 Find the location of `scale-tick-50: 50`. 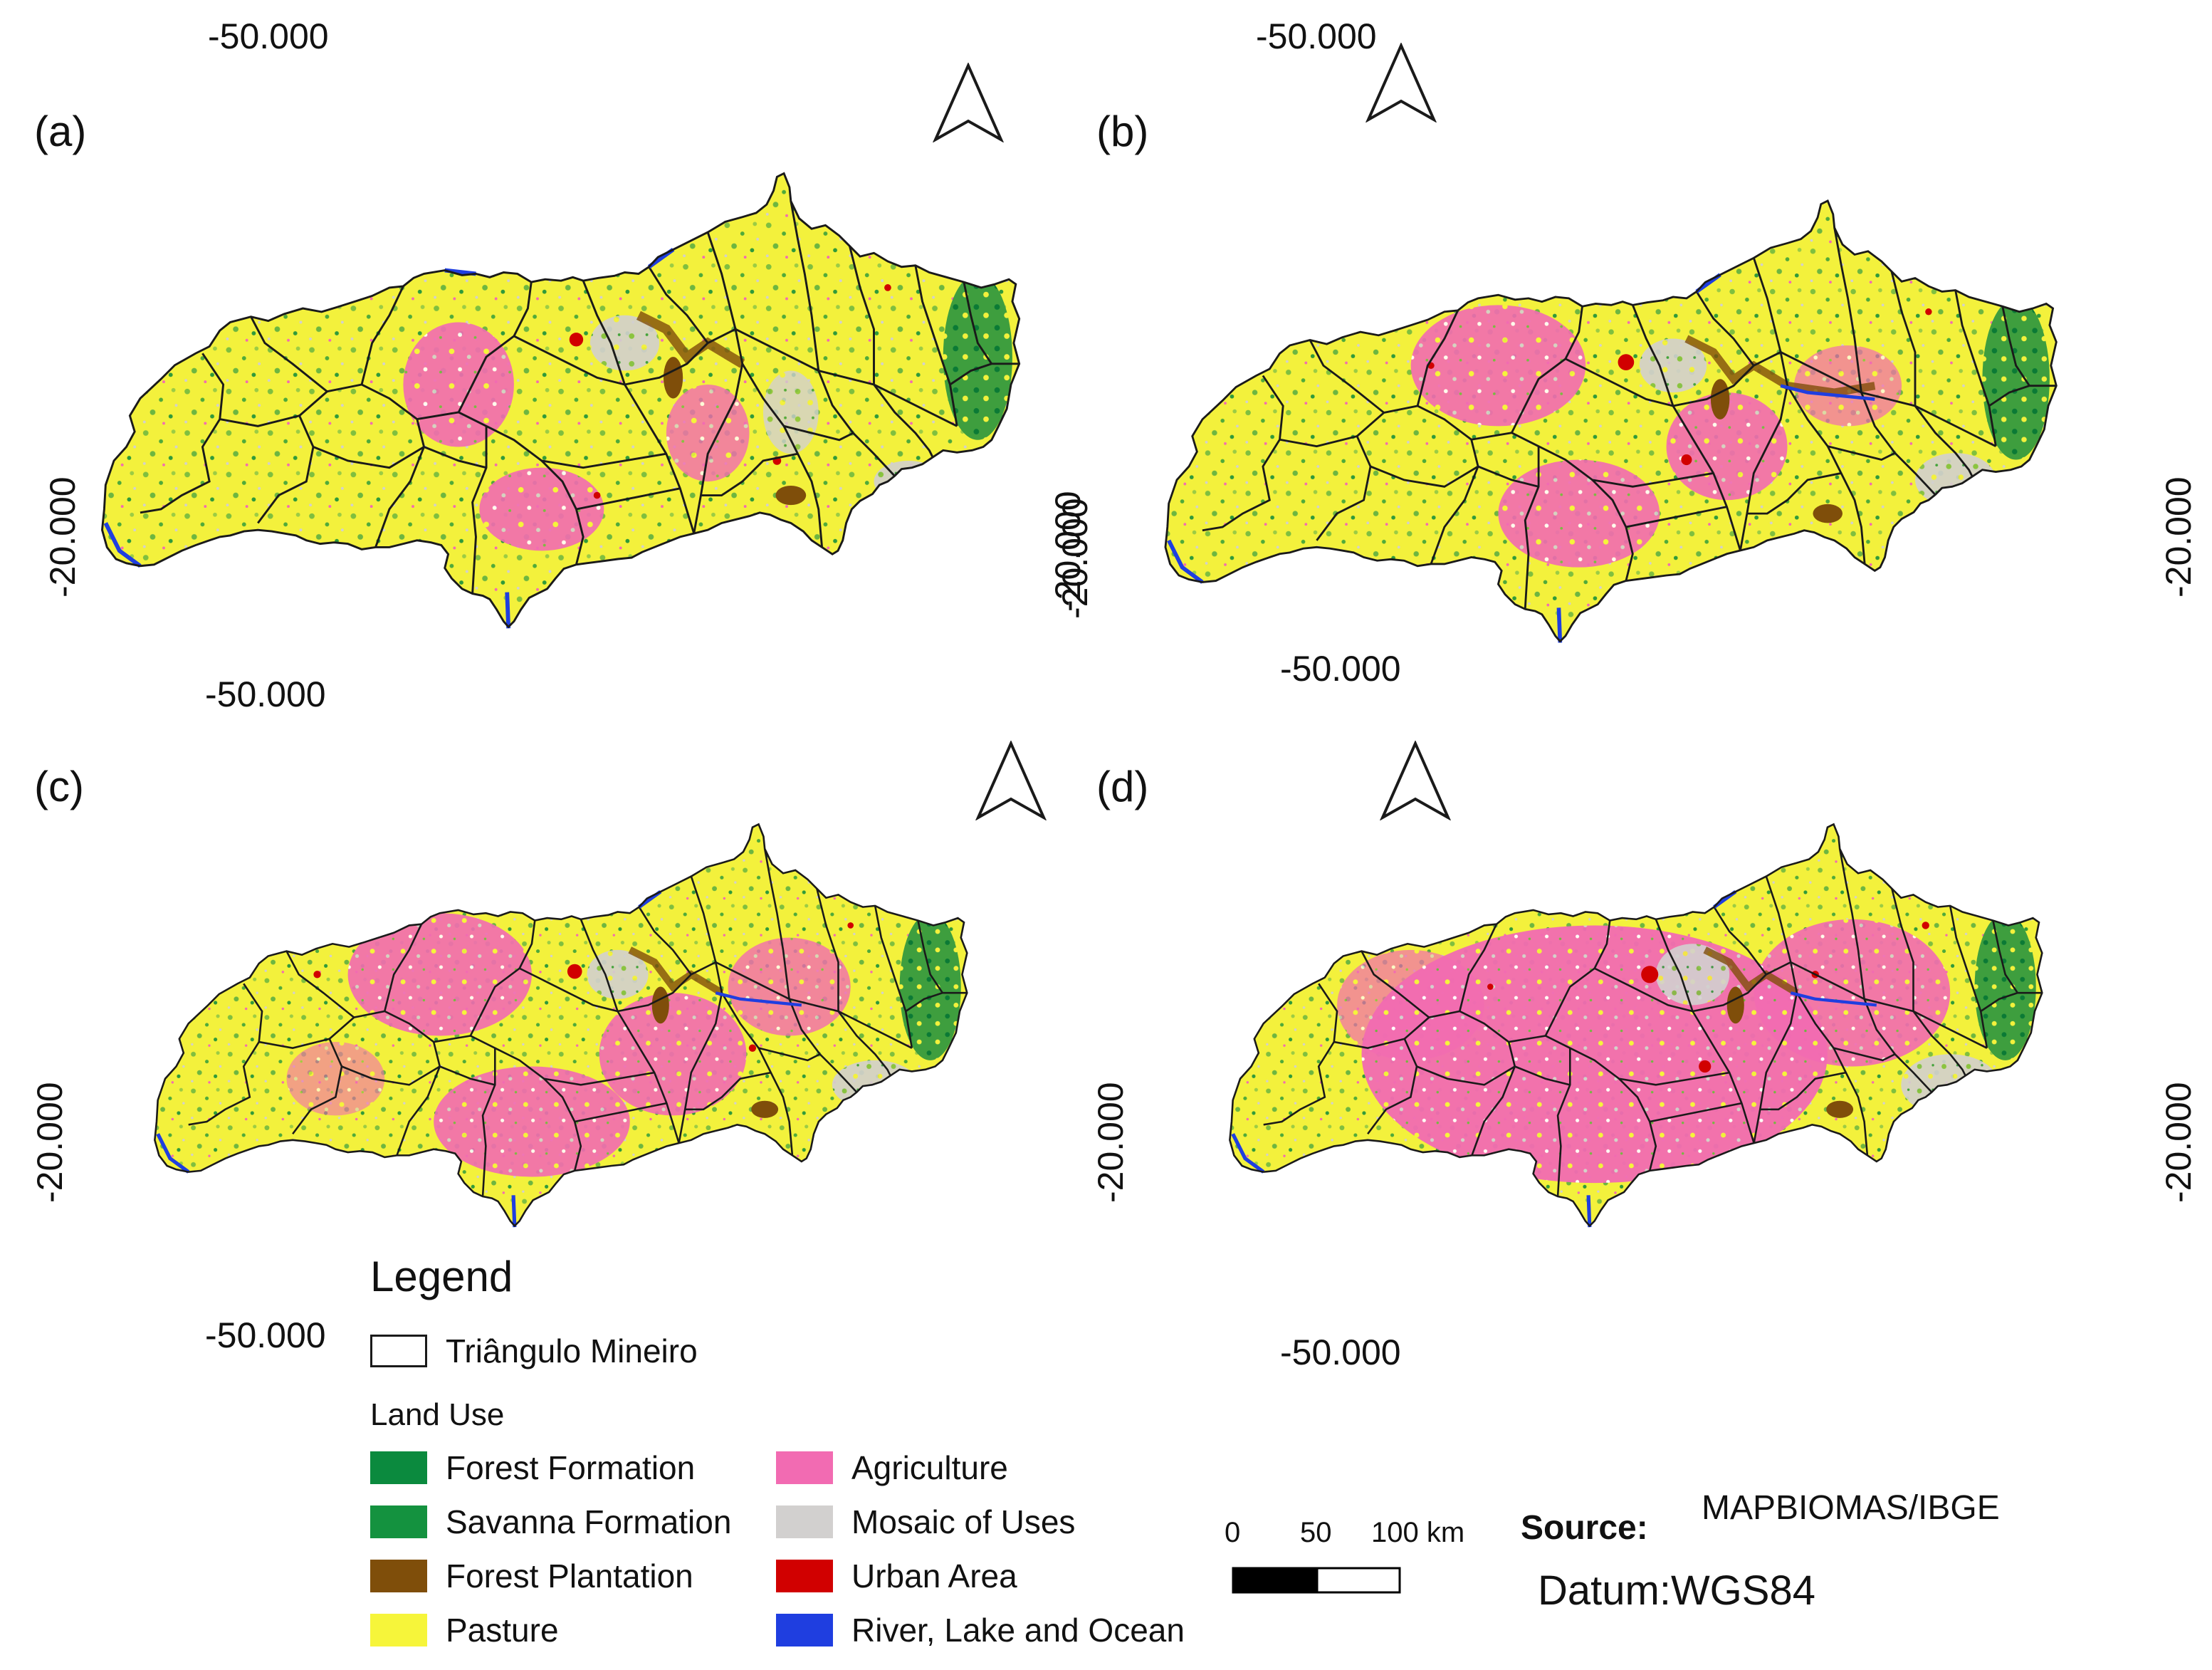

scale-tick-50: 50 is located at coordinates (1316, 1532).